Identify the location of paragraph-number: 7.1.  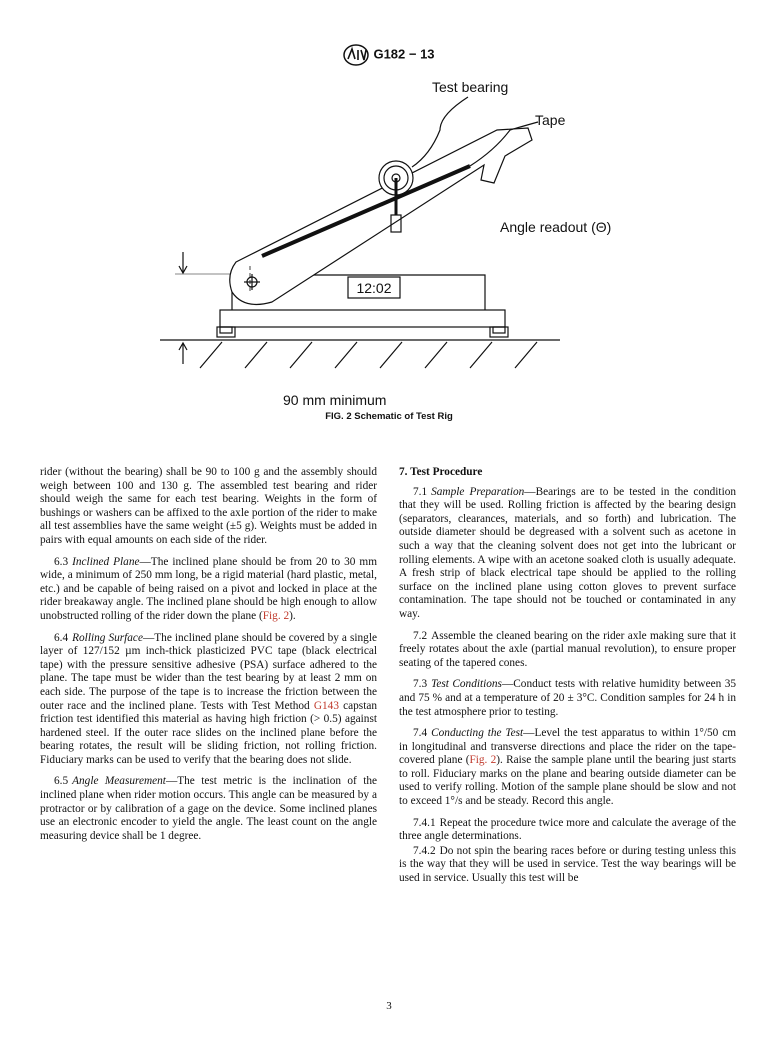
(420, 491).